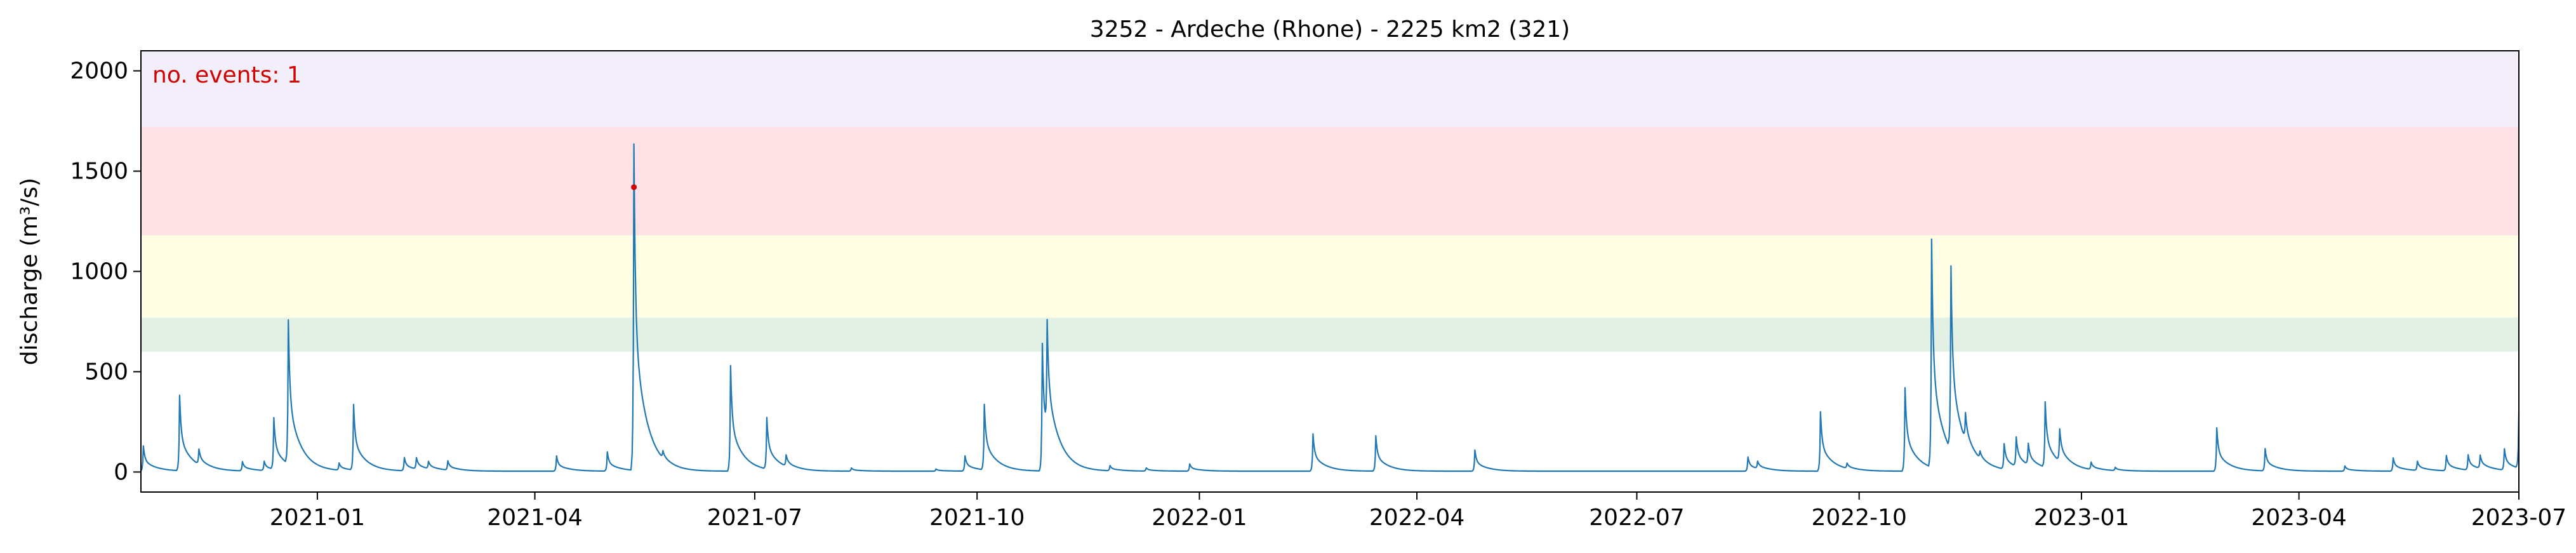  What do you see at coordinates (534, 518) in the screenshot?
I see `x-tick-label: 2021-04` at bounding box center [534, 518].